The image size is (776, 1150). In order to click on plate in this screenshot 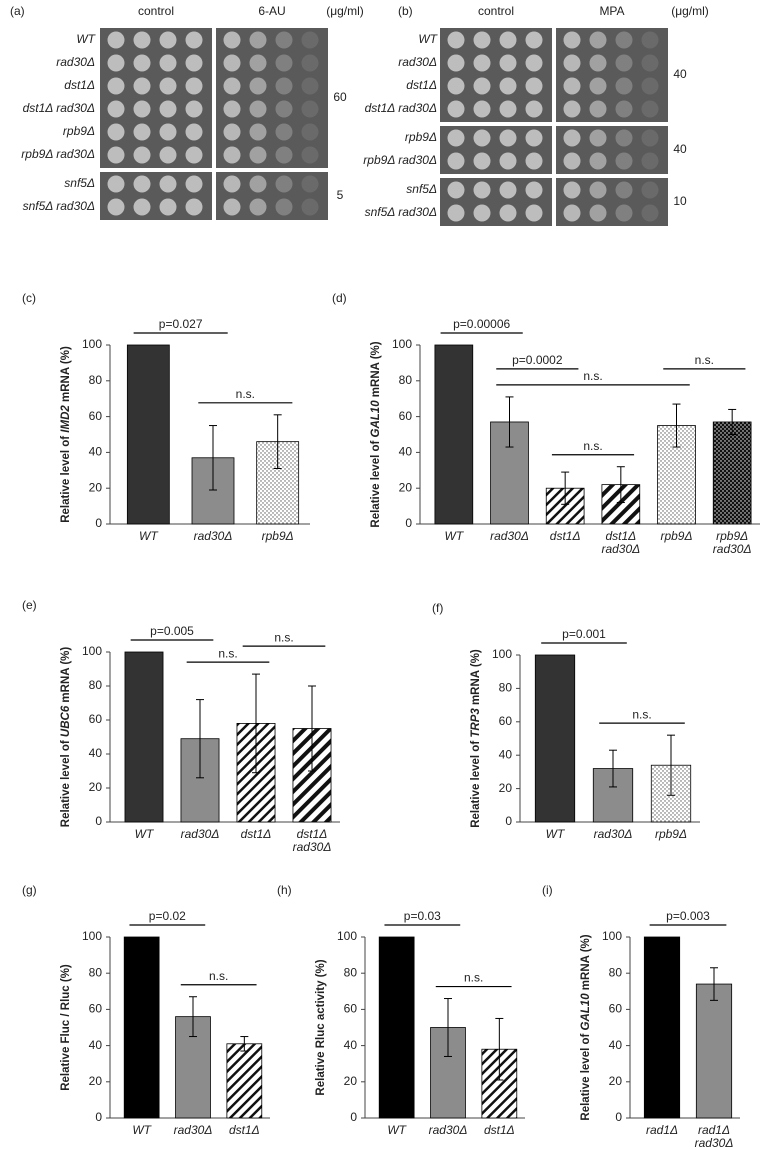, I will do `click(272, 98)`.